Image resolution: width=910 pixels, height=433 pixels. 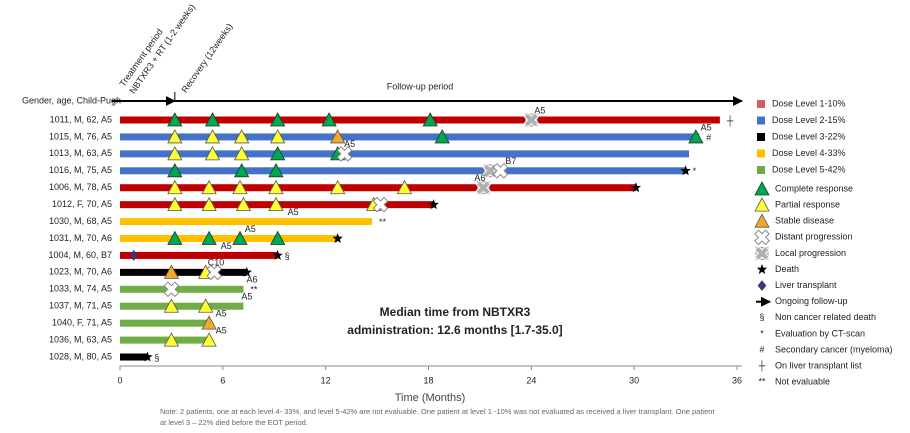 What do you see at coordinates (810, 253) in the screenshot?
I see `legend-label: Local progression` at bounding box center [810, 253].